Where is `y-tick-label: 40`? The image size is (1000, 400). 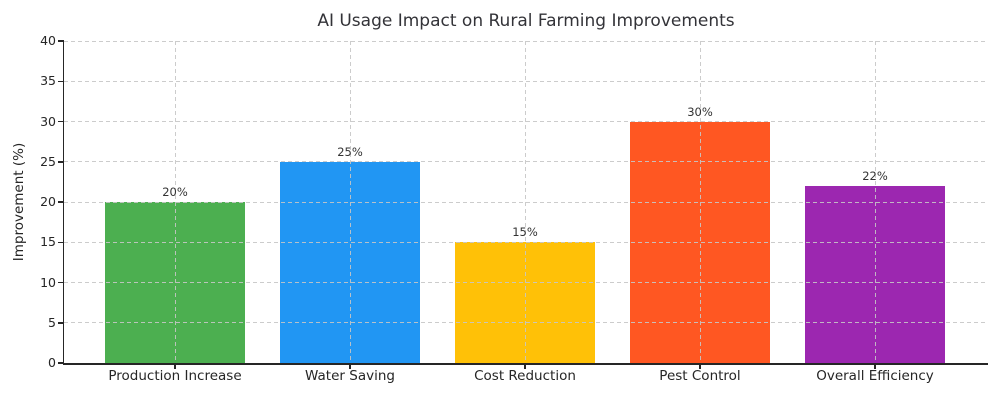
y-tick-label: 40 is located at coordinates (48, 40).